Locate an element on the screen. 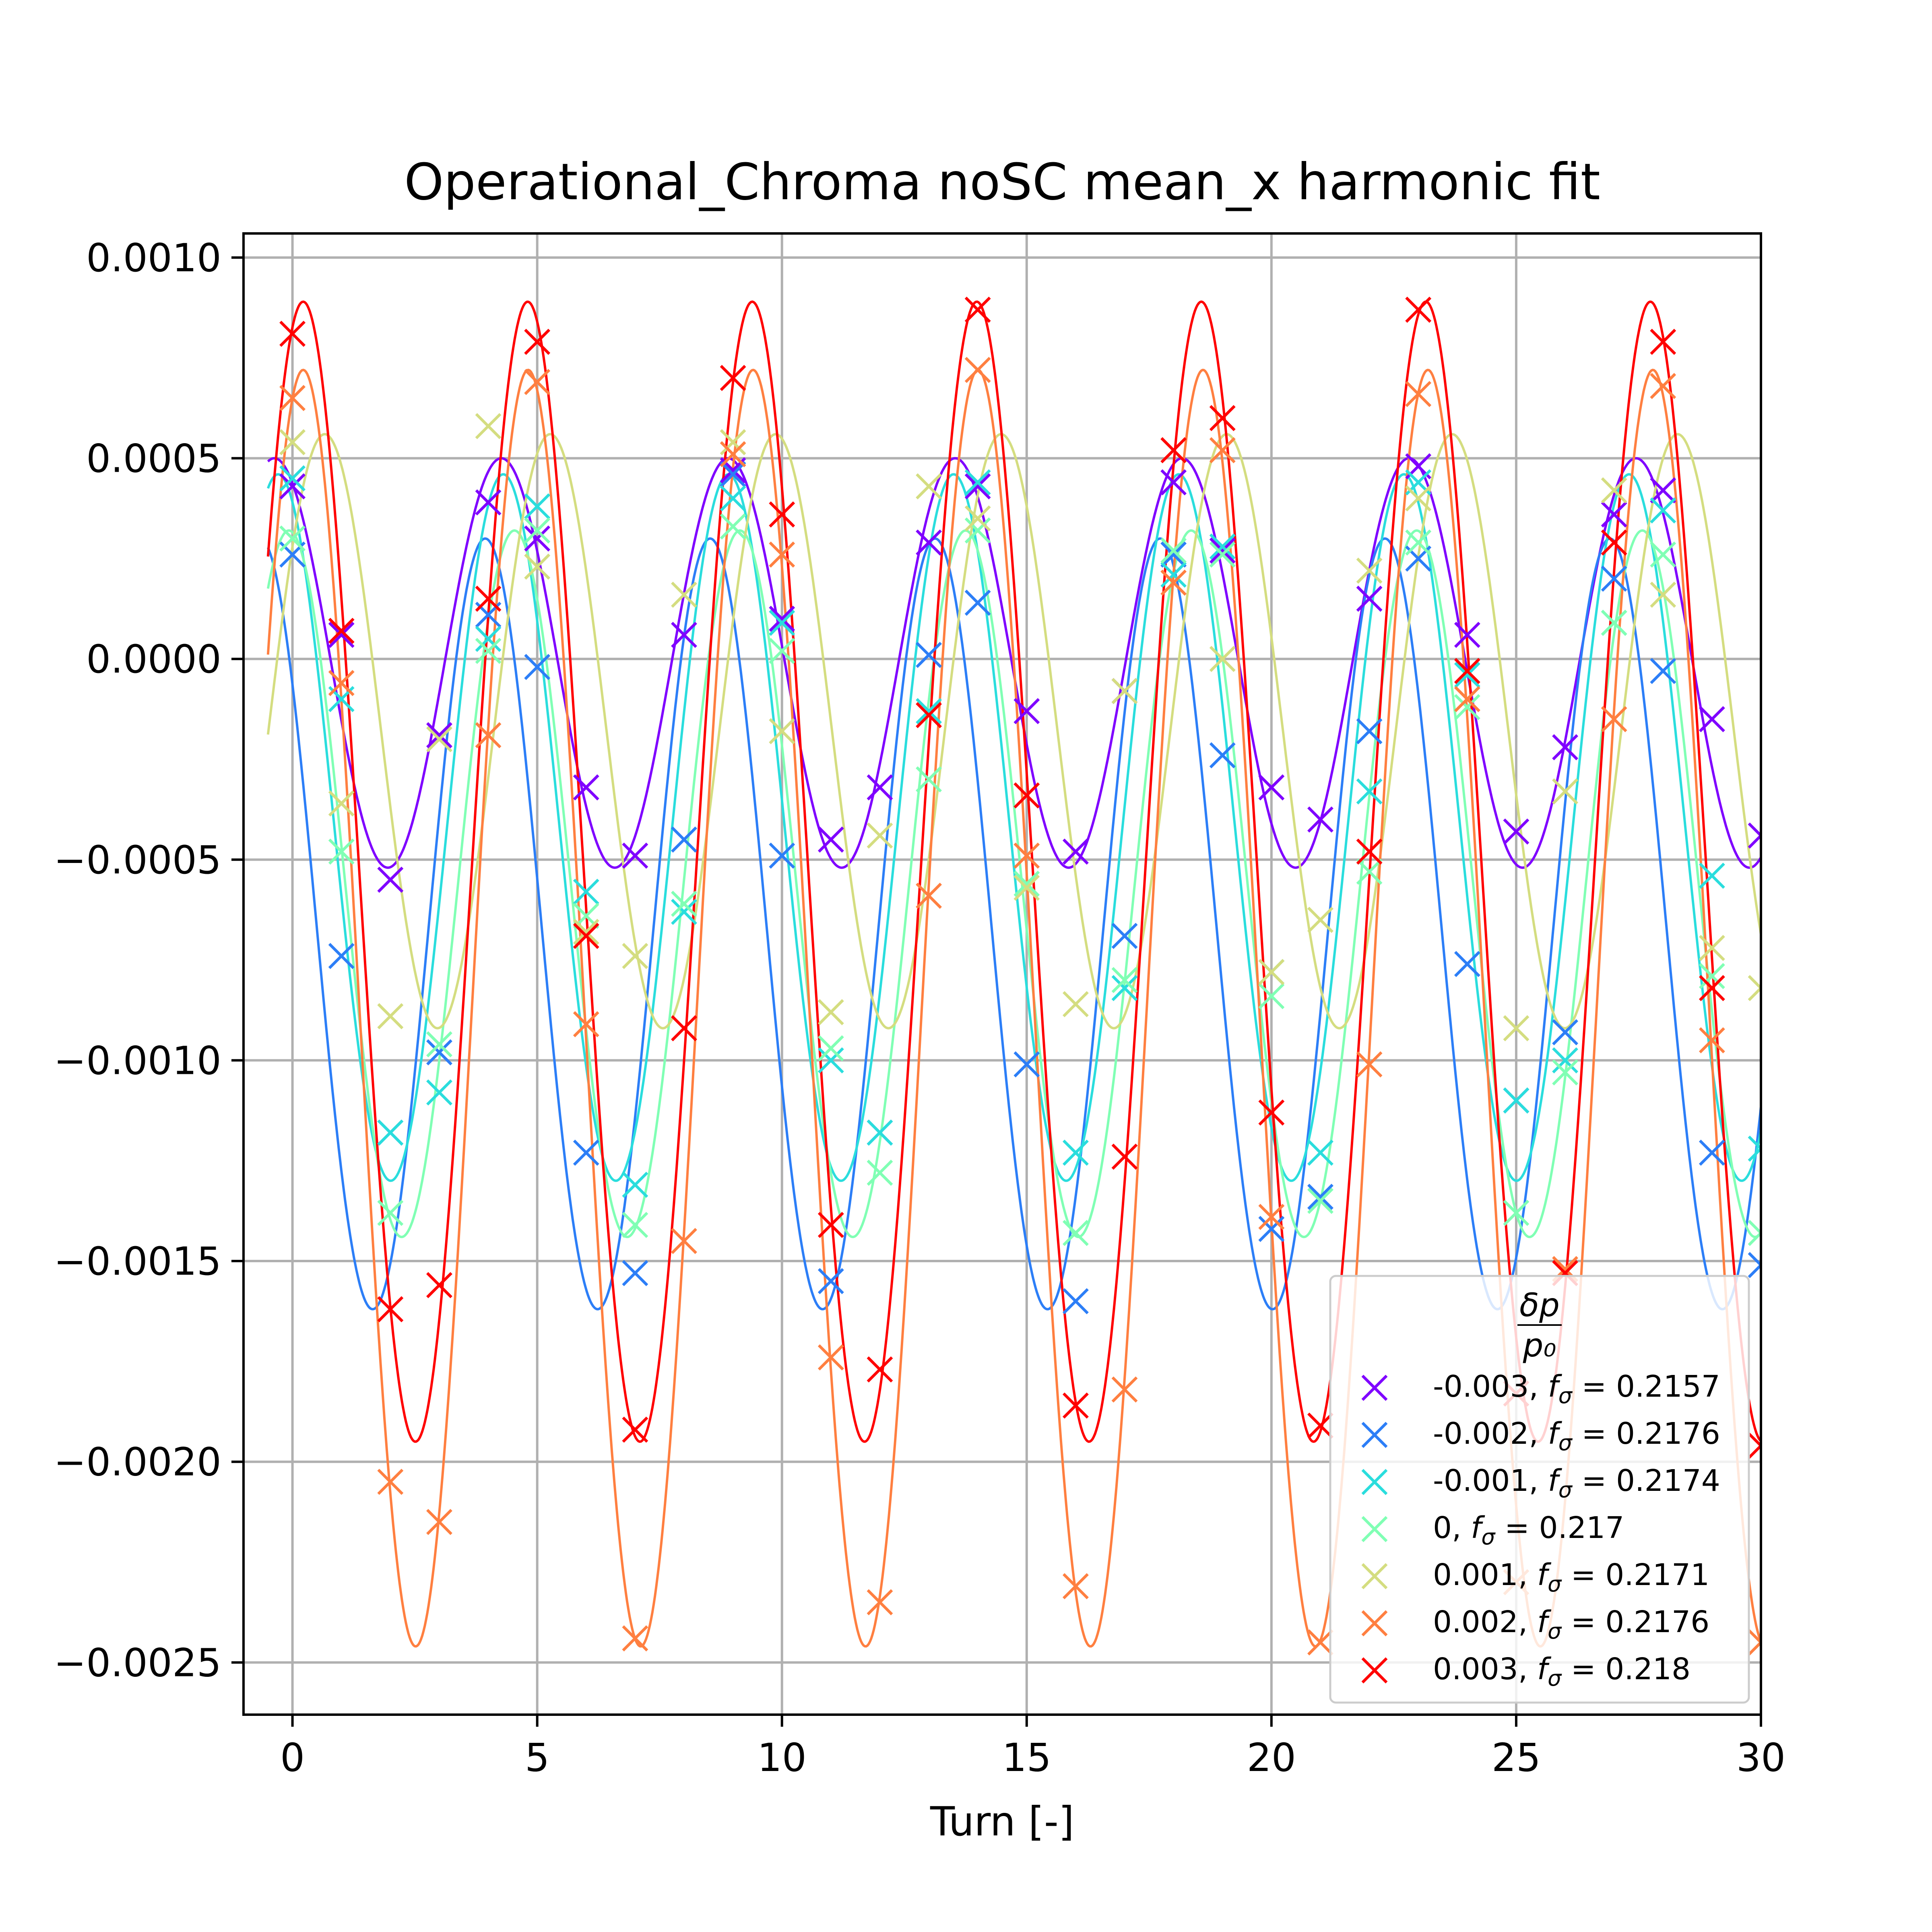 The height and width of the screenshot is (1932, 1932). y-tick-label: 0.0010 is located at coordinates (153, 258).